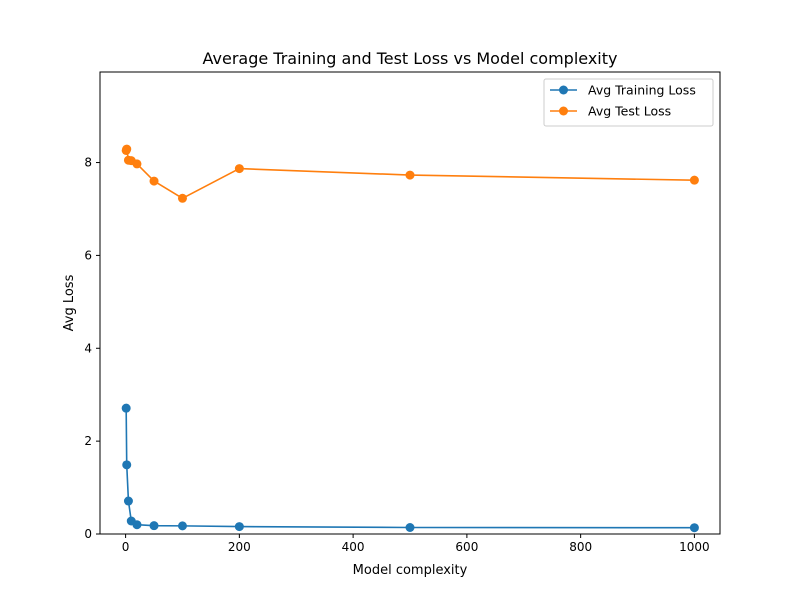 The width and height of the screenshot is (800, 604). What do you see at coordinates (694, 547) in the screenshot?
I see `x-tick-label: 1000` at bounding box center [694, 547].